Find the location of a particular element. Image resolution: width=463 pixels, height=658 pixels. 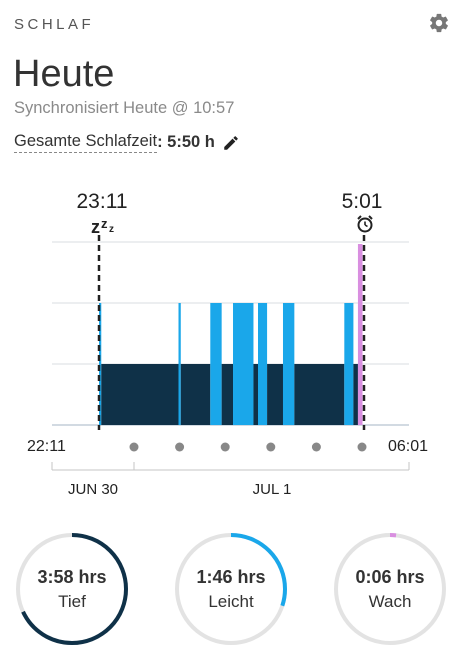

date-label: JUL 1 is located at coordinates (272, 489).